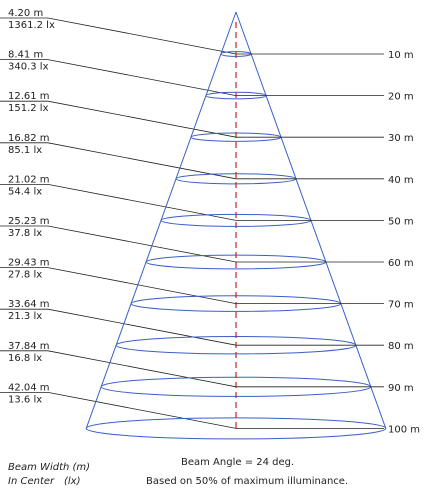 This screenshot has height=488, width=425. I want to click on beam-width-label: 16.82 m, so click(29, 138).